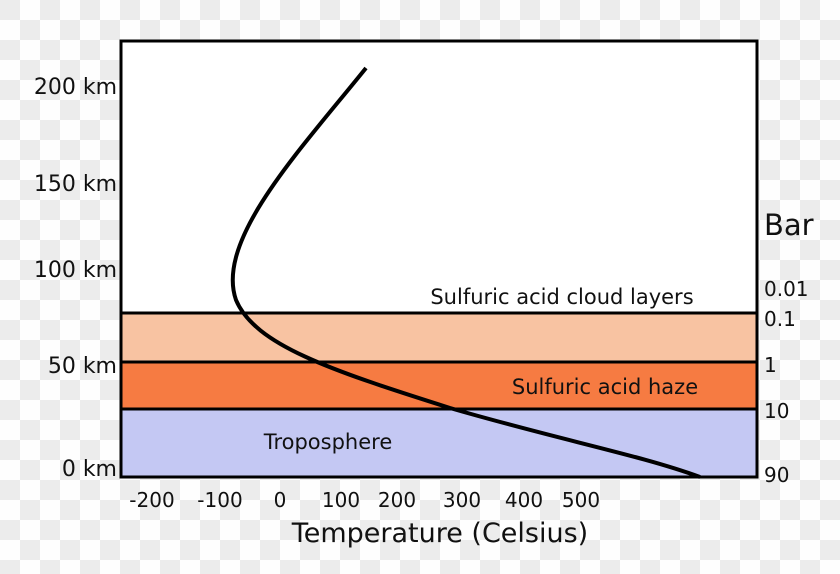 This screenshot has width=840, height=574. Describe the element at coordinates (770, 365) in the screenshot. I see `pressure-tick-label: 1` at that location.